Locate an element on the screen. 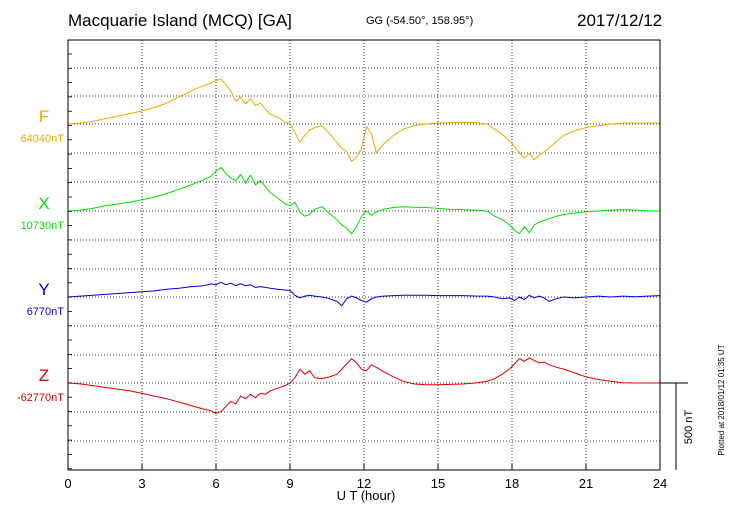 The width and height of the screenshot is (730, 520). scale-bar is located at coordinates (674, 426).